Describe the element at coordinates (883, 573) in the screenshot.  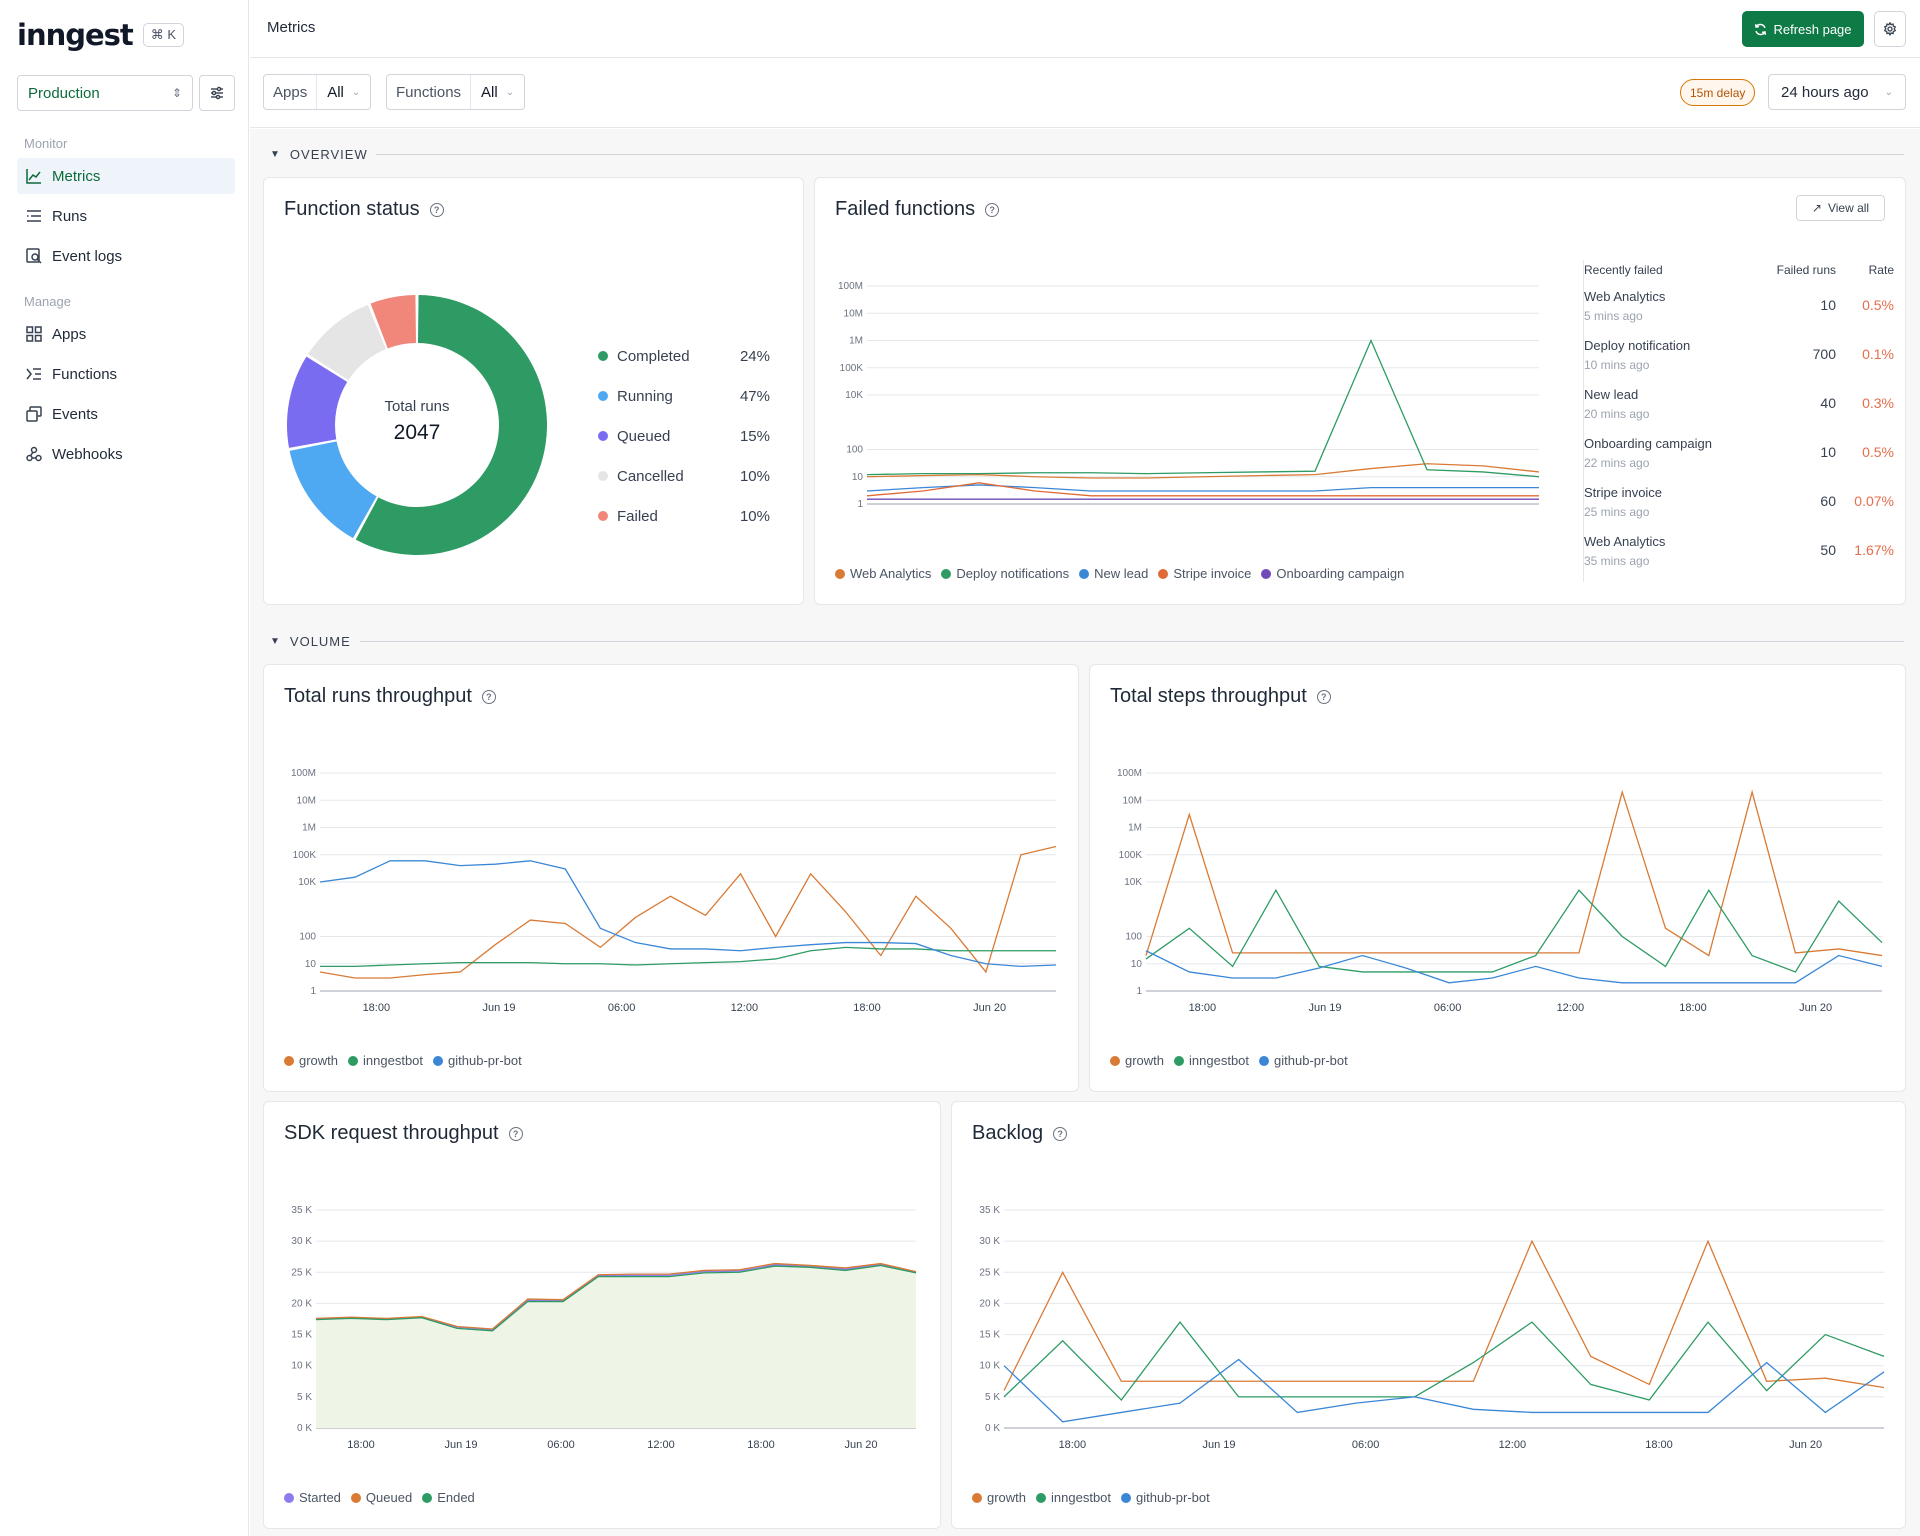
I see `legend-item: Web Analytics` at that location.